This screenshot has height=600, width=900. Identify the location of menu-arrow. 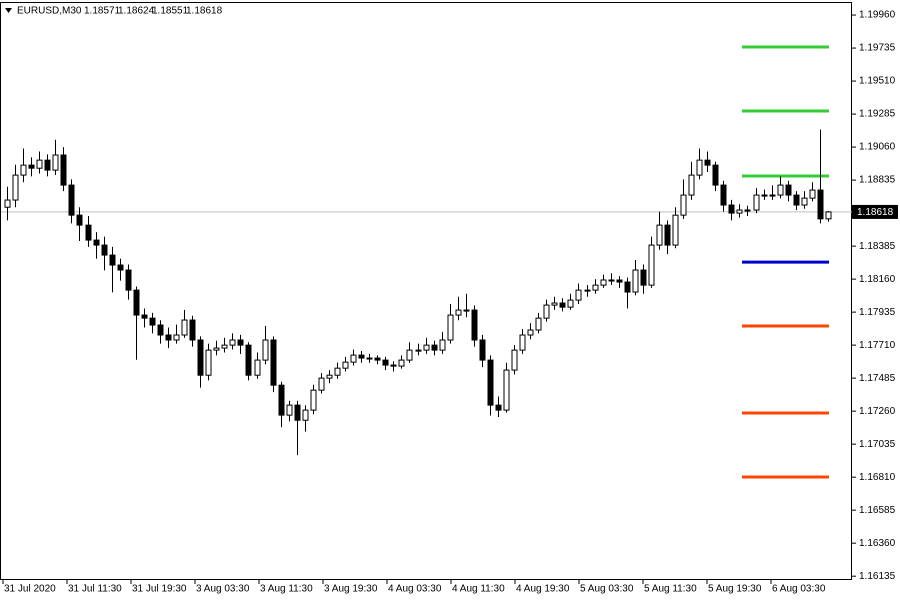
(8, 10).